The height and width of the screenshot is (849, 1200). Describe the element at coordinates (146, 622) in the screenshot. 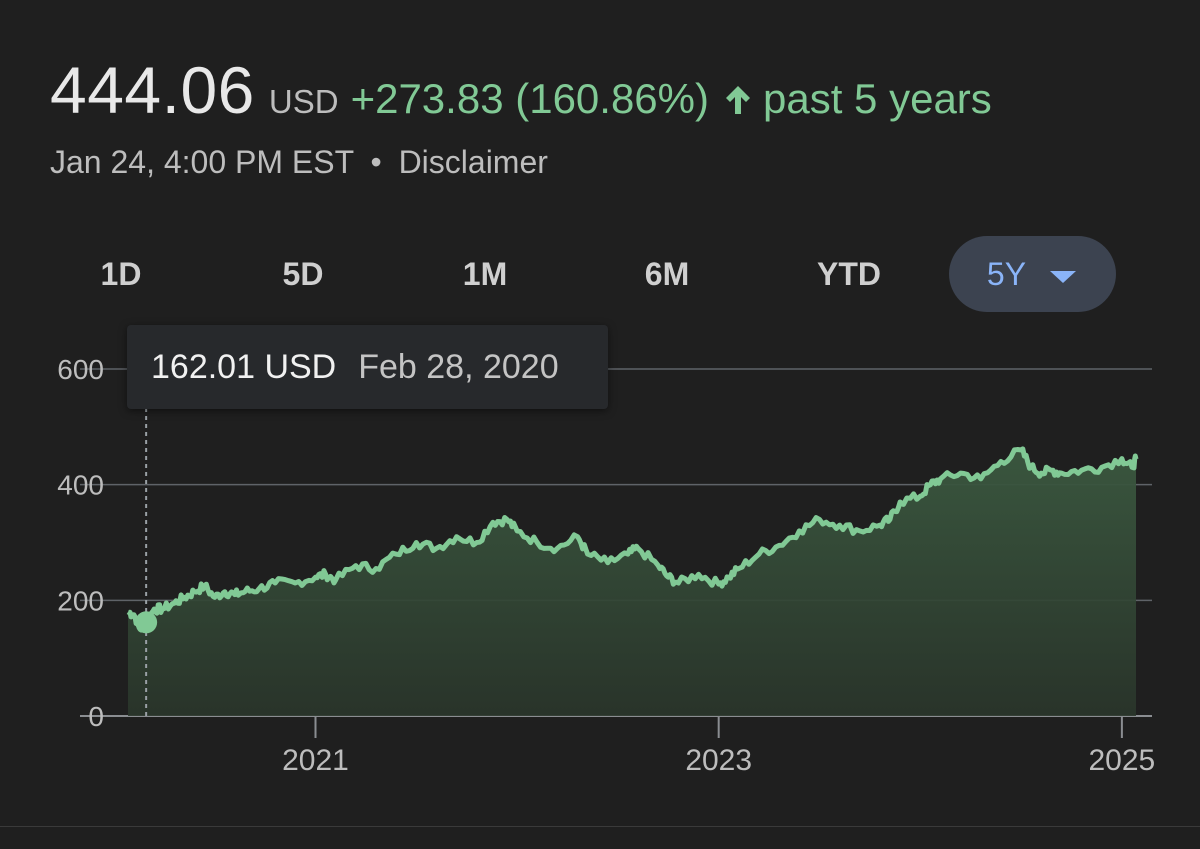

I see `highlight-point` at that location.